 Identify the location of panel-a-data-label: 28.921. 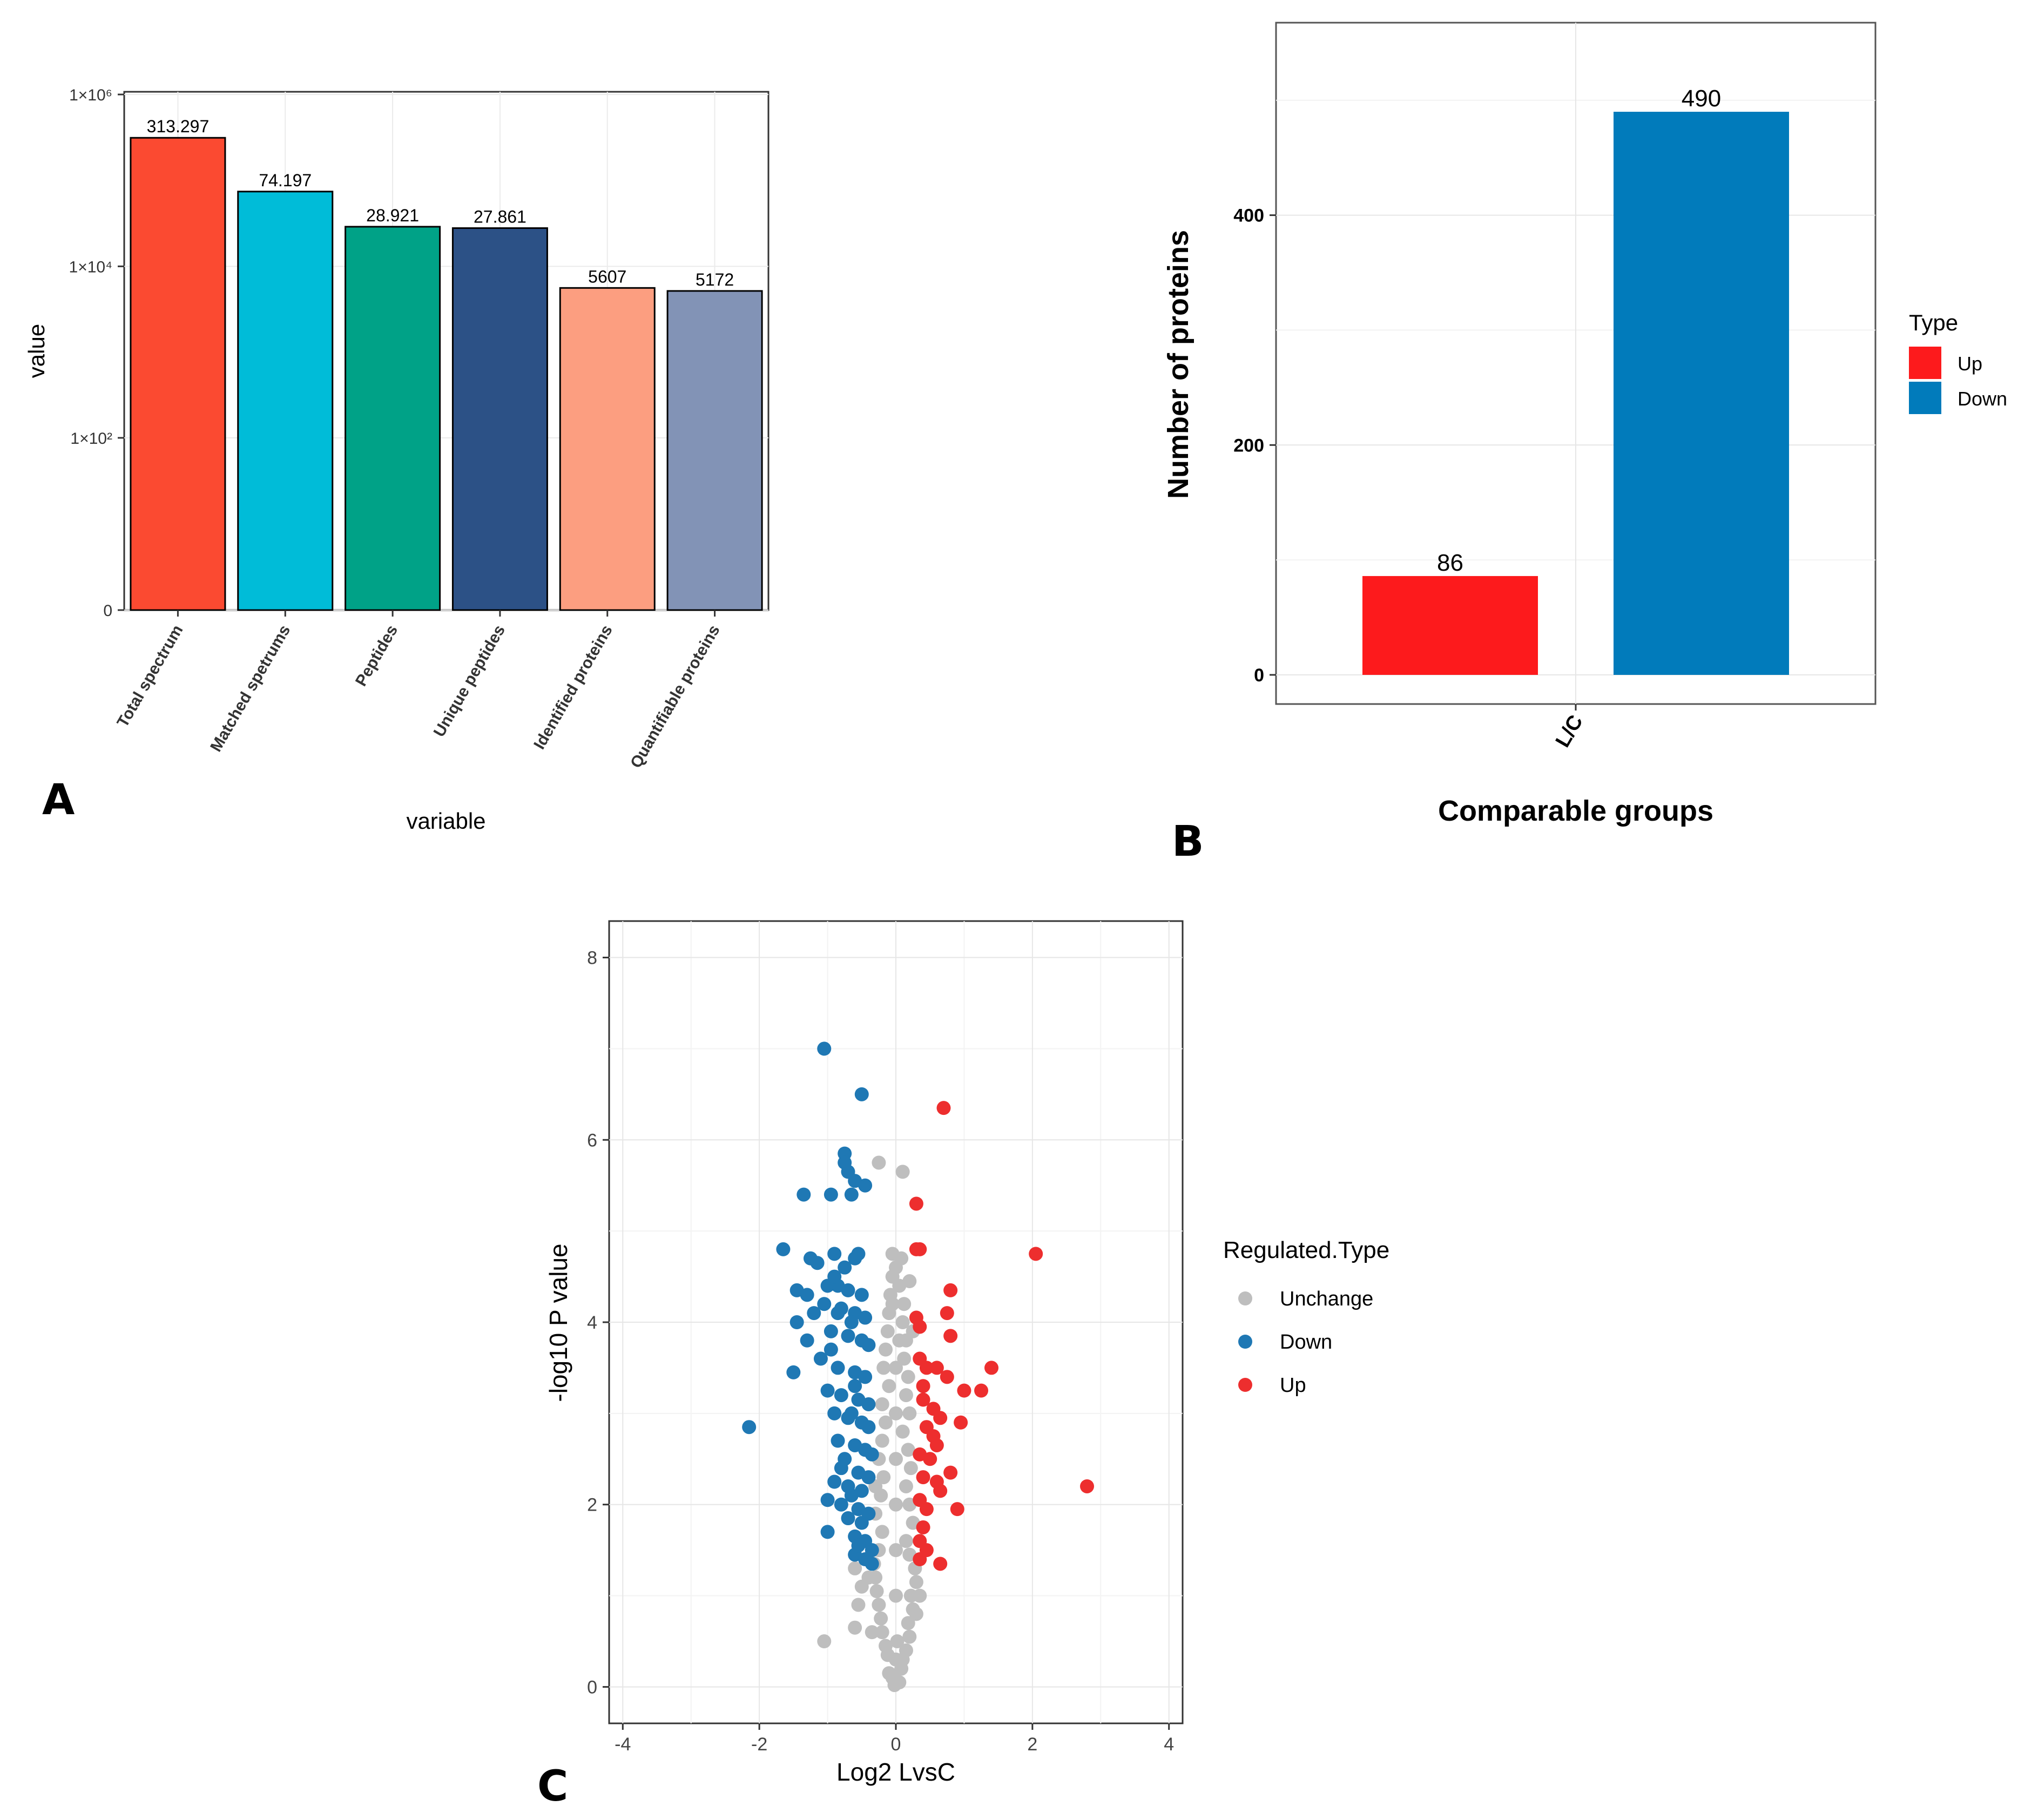
(392, 215).